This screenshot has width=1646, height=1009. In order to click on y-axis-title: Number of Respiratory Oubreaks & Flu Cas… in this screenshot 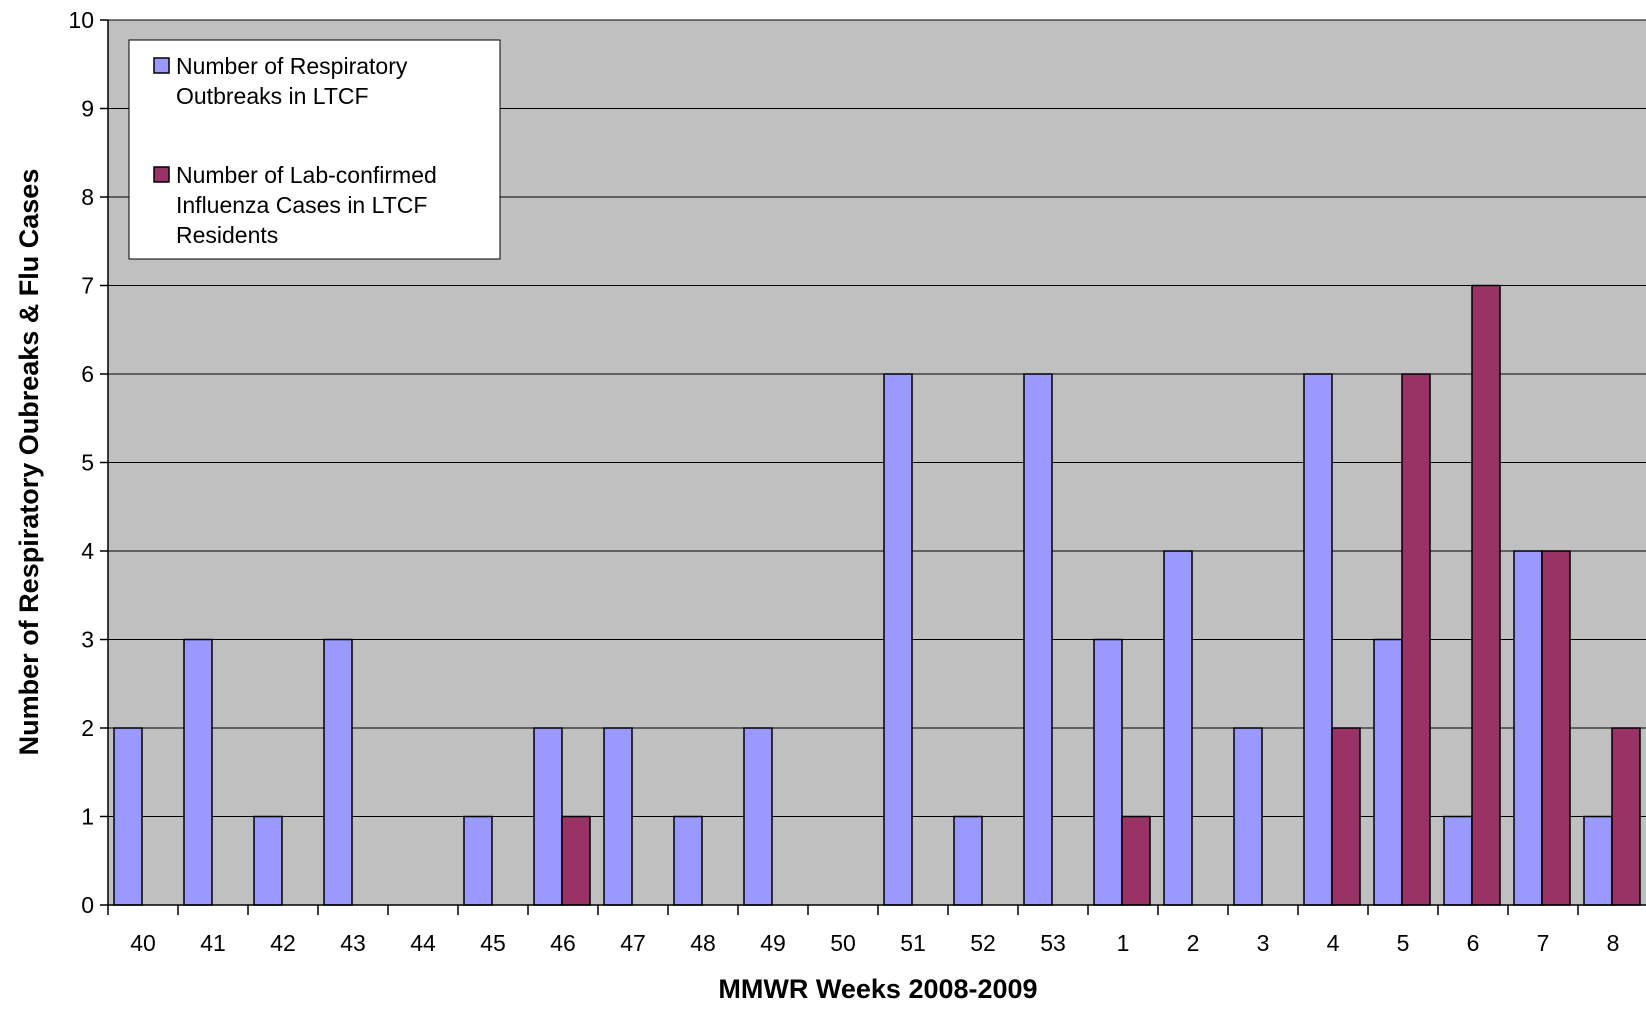, I will do `click(29, 462)`.